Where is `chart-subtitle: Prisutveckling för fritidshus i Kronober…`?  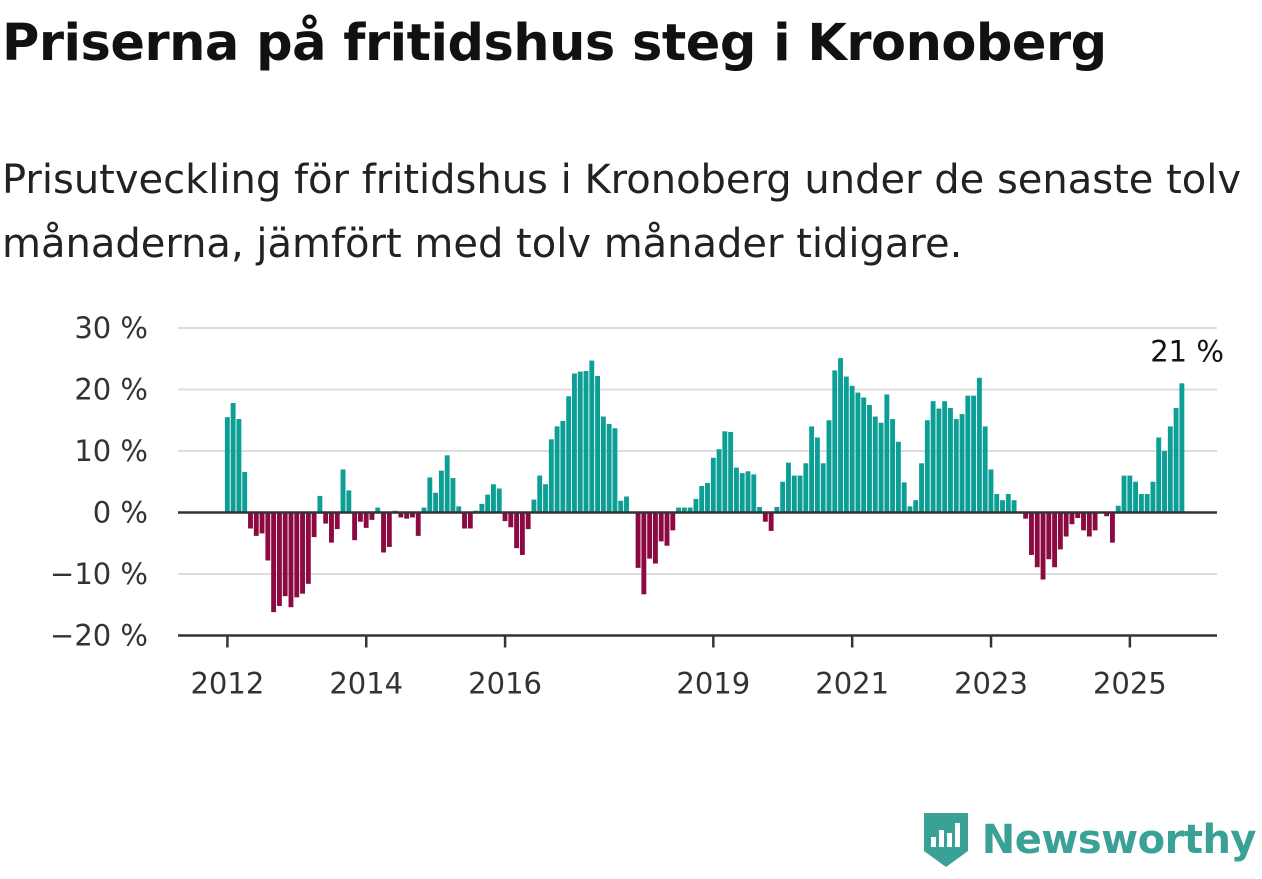
chart-subtitle: Prisutveckling för fritidshus i Kronober… is located at coordinates (622, 212).